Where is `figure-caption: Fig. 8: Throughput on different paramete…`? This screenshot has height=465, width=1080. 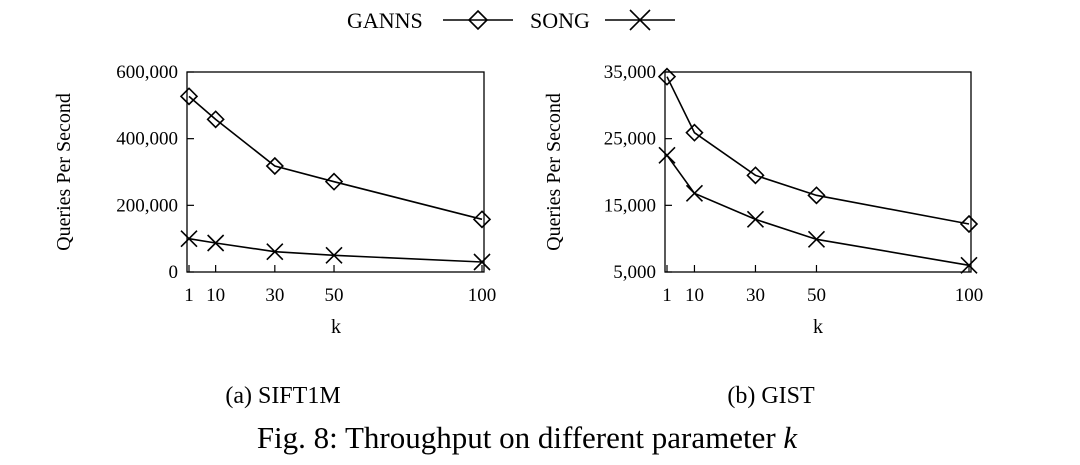 figure-caption: Fig. 8: Throughput on different paramete… is located at coordinates (528, 437).